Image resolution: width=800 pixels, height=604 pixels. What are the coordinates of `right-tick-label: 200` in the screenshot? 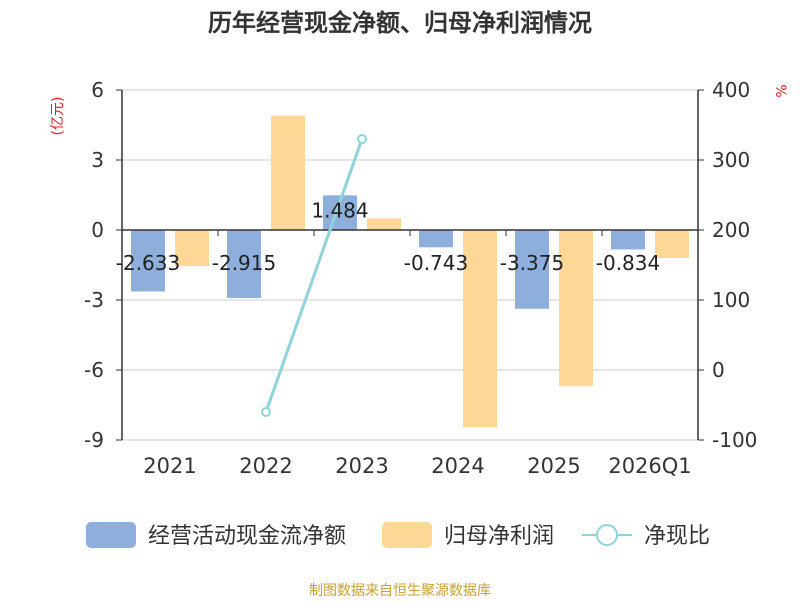 It's located at (731, 230).